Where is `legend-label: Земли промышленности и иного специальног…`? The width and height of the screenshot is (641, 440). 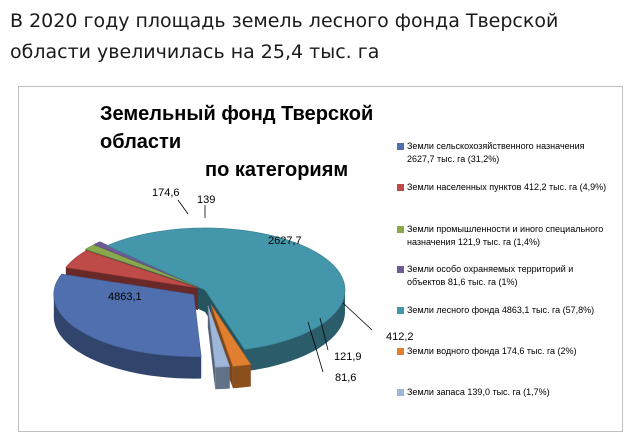
legend-label: Земли промышленности и иного специальног… is located at coordinates (505, 235).